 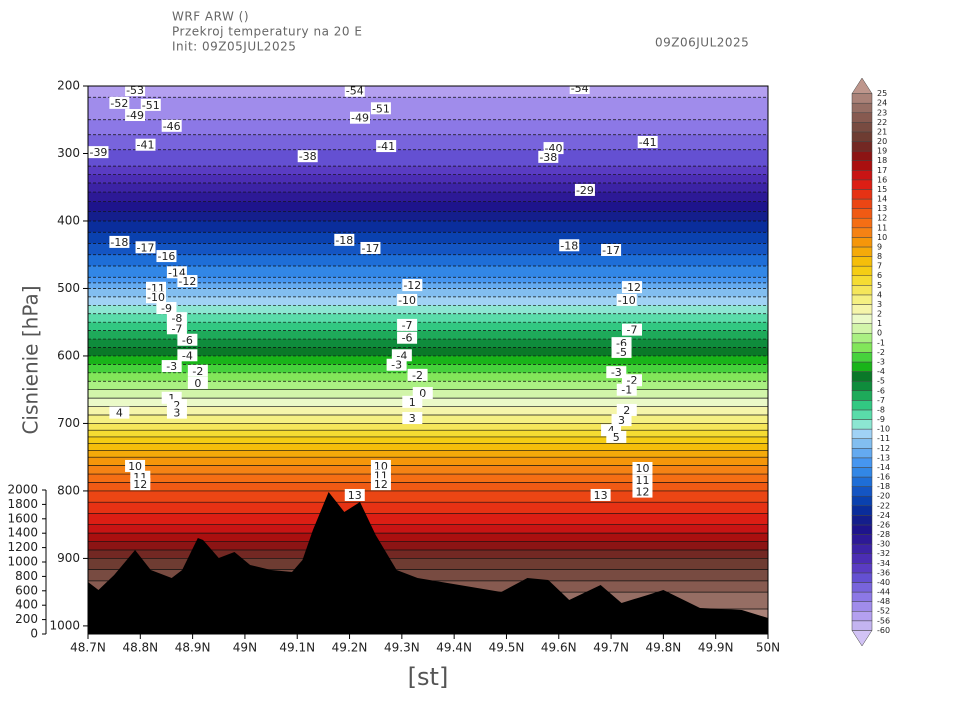 I want to click on x-tick-label: 49.5N, so click(x=507, y=648).